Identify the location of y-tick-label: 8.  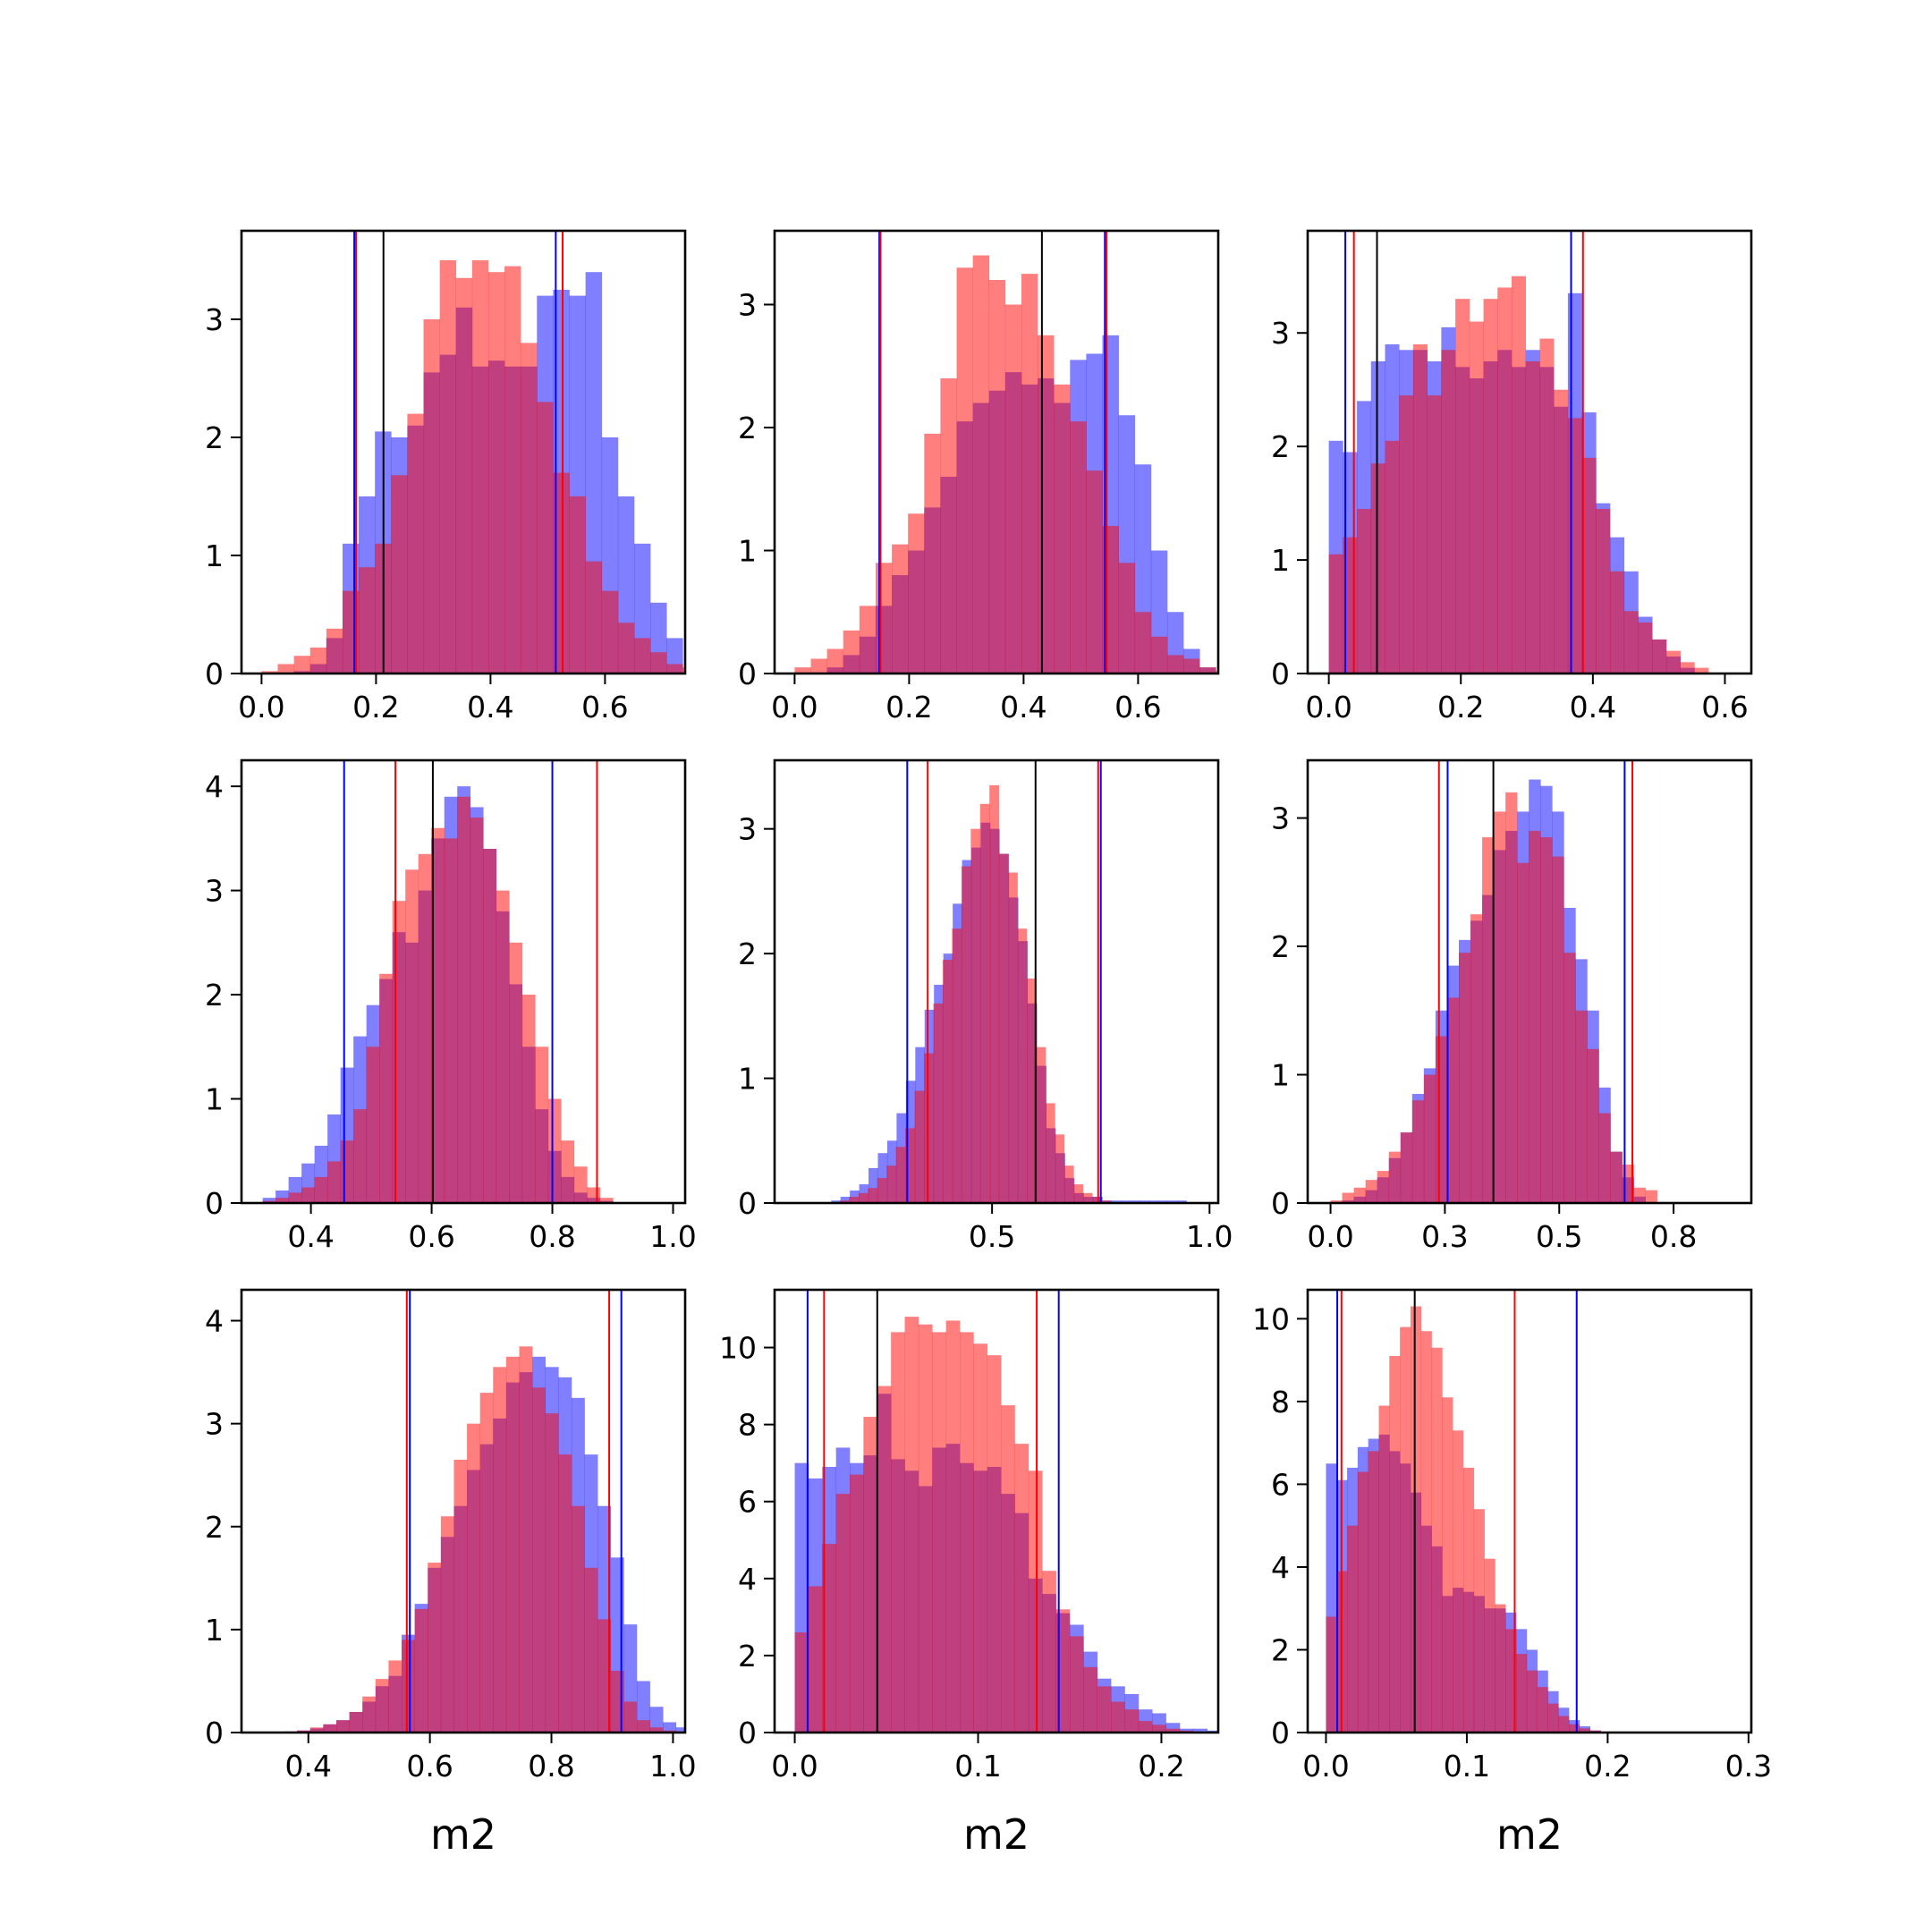
(747, 1425).